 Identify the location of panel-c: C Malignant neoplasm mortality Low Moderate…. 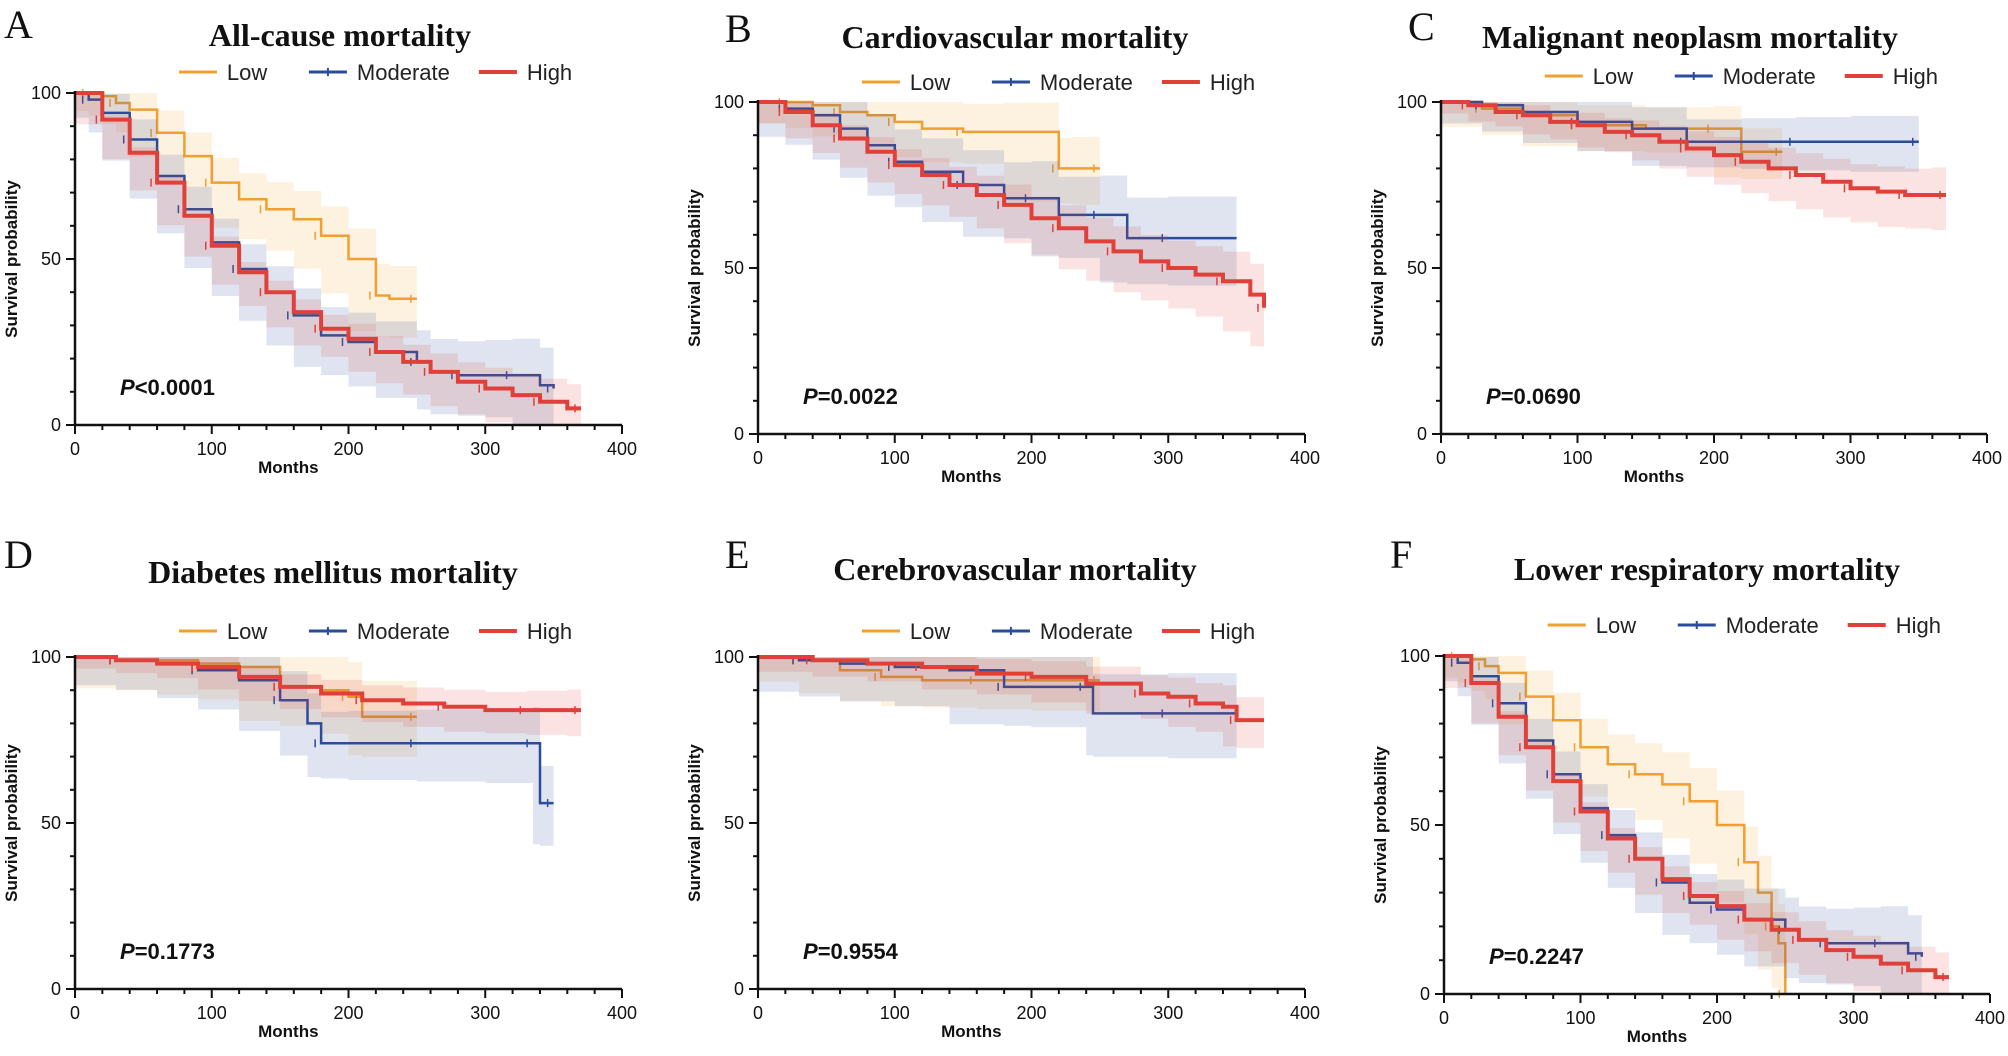
(1685, 245).